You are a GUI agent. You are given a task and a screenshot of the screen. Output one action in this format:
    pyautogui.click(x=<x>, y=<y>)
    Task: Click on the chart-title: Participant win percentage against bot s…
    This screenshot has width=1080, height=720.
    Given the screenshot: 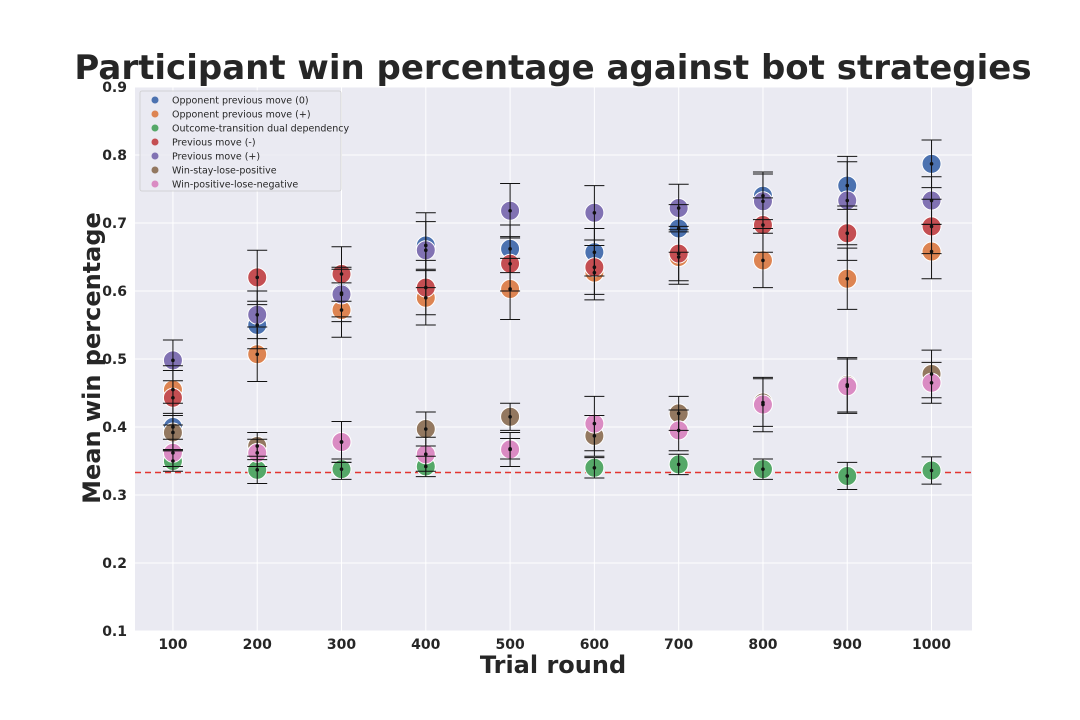 What is the action you would take?
    pyautogui.click(x=552, y=68)
    